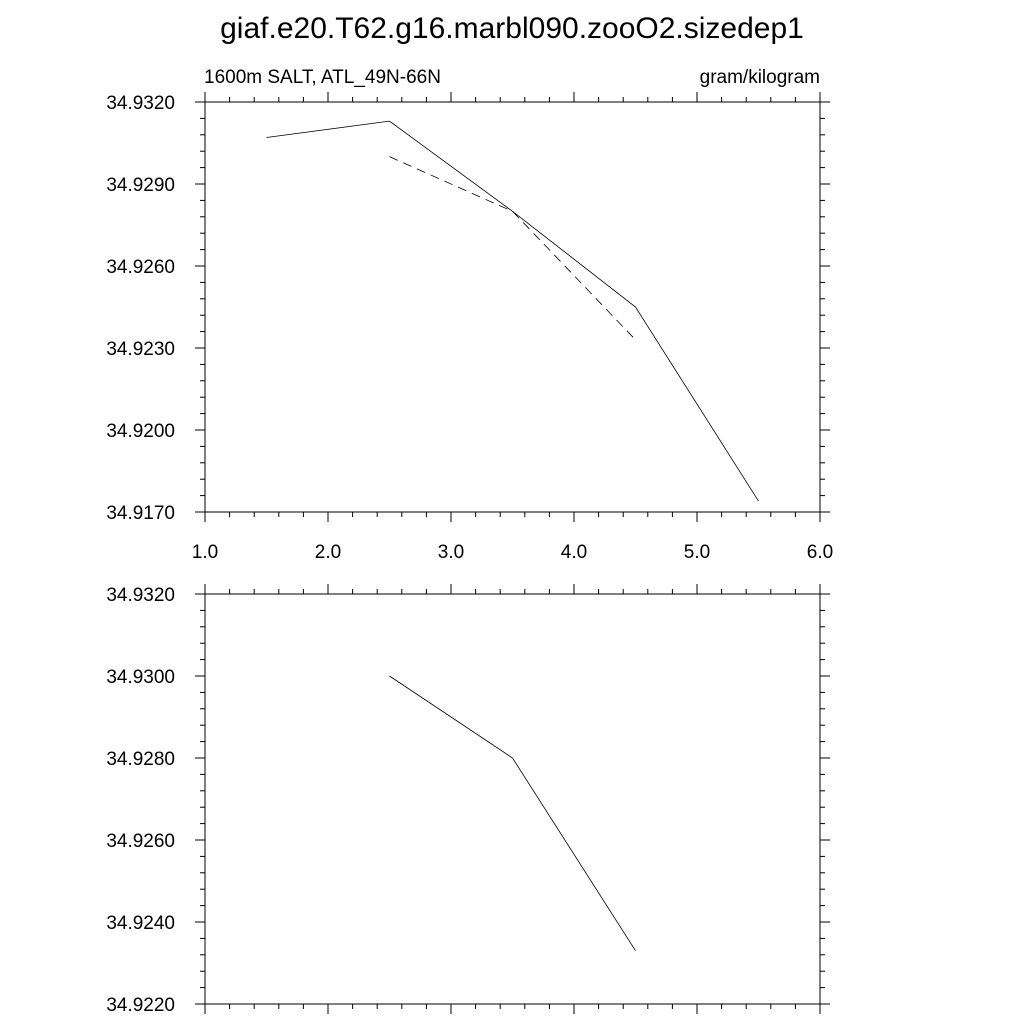 Image resolution: width=1024 pixels, height=1024 pixels. Describe the element at coordinates (140, 185) in the screenshot. I see `top-y-tick-label: 34.9290` at that location.